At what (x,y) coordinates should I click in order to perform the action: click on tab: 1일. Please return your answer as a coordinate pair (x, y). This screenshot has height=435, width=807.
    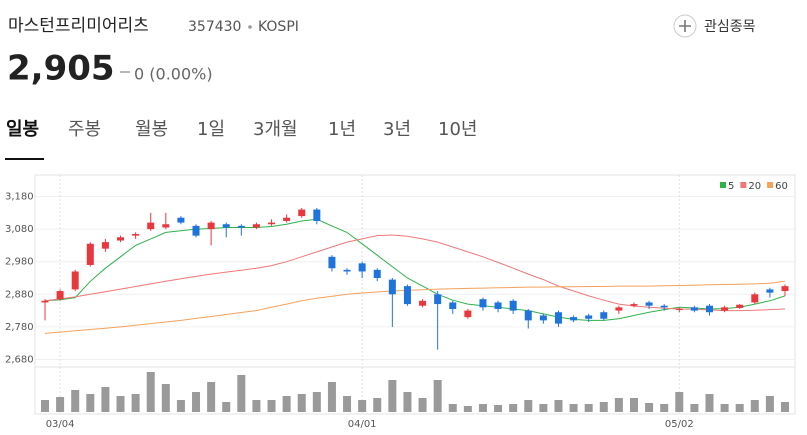
    Looking at the image, I should click on (211, 129).